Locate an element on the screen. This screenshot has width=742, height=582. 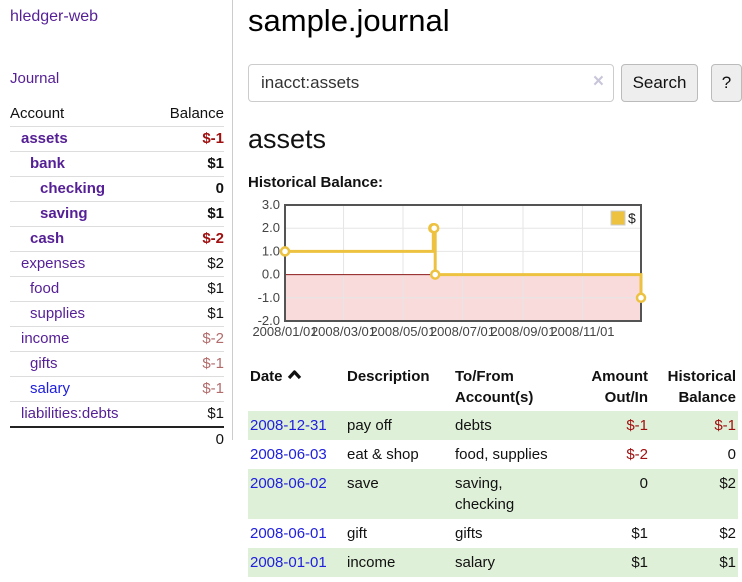
register-date-cell: 2008-06-03 is located at coordinates (296, 454).